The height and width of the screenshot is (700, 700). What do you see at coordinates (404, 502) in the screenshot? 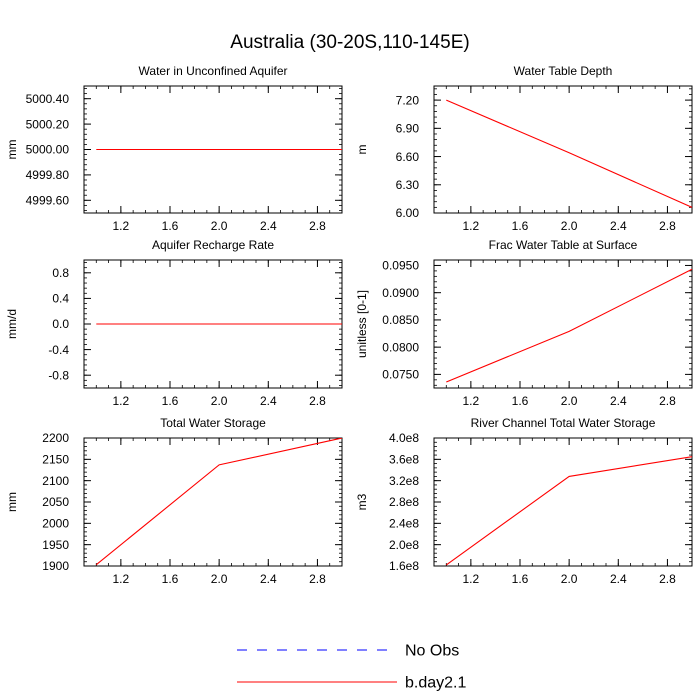
I see `y-tick-label: 2.8e8` at bounding box center [404, 502].